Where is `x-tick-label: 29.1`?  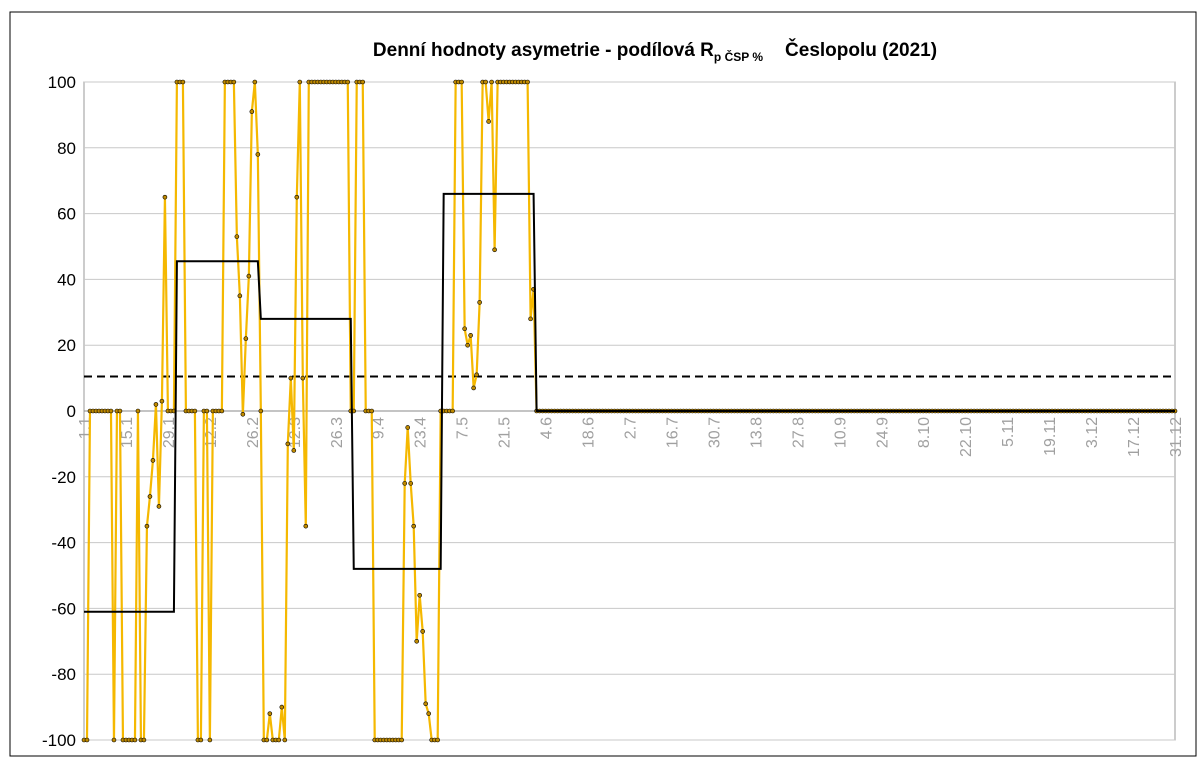 x-tick-label: 29.1 is located at coordinates (169, 432).